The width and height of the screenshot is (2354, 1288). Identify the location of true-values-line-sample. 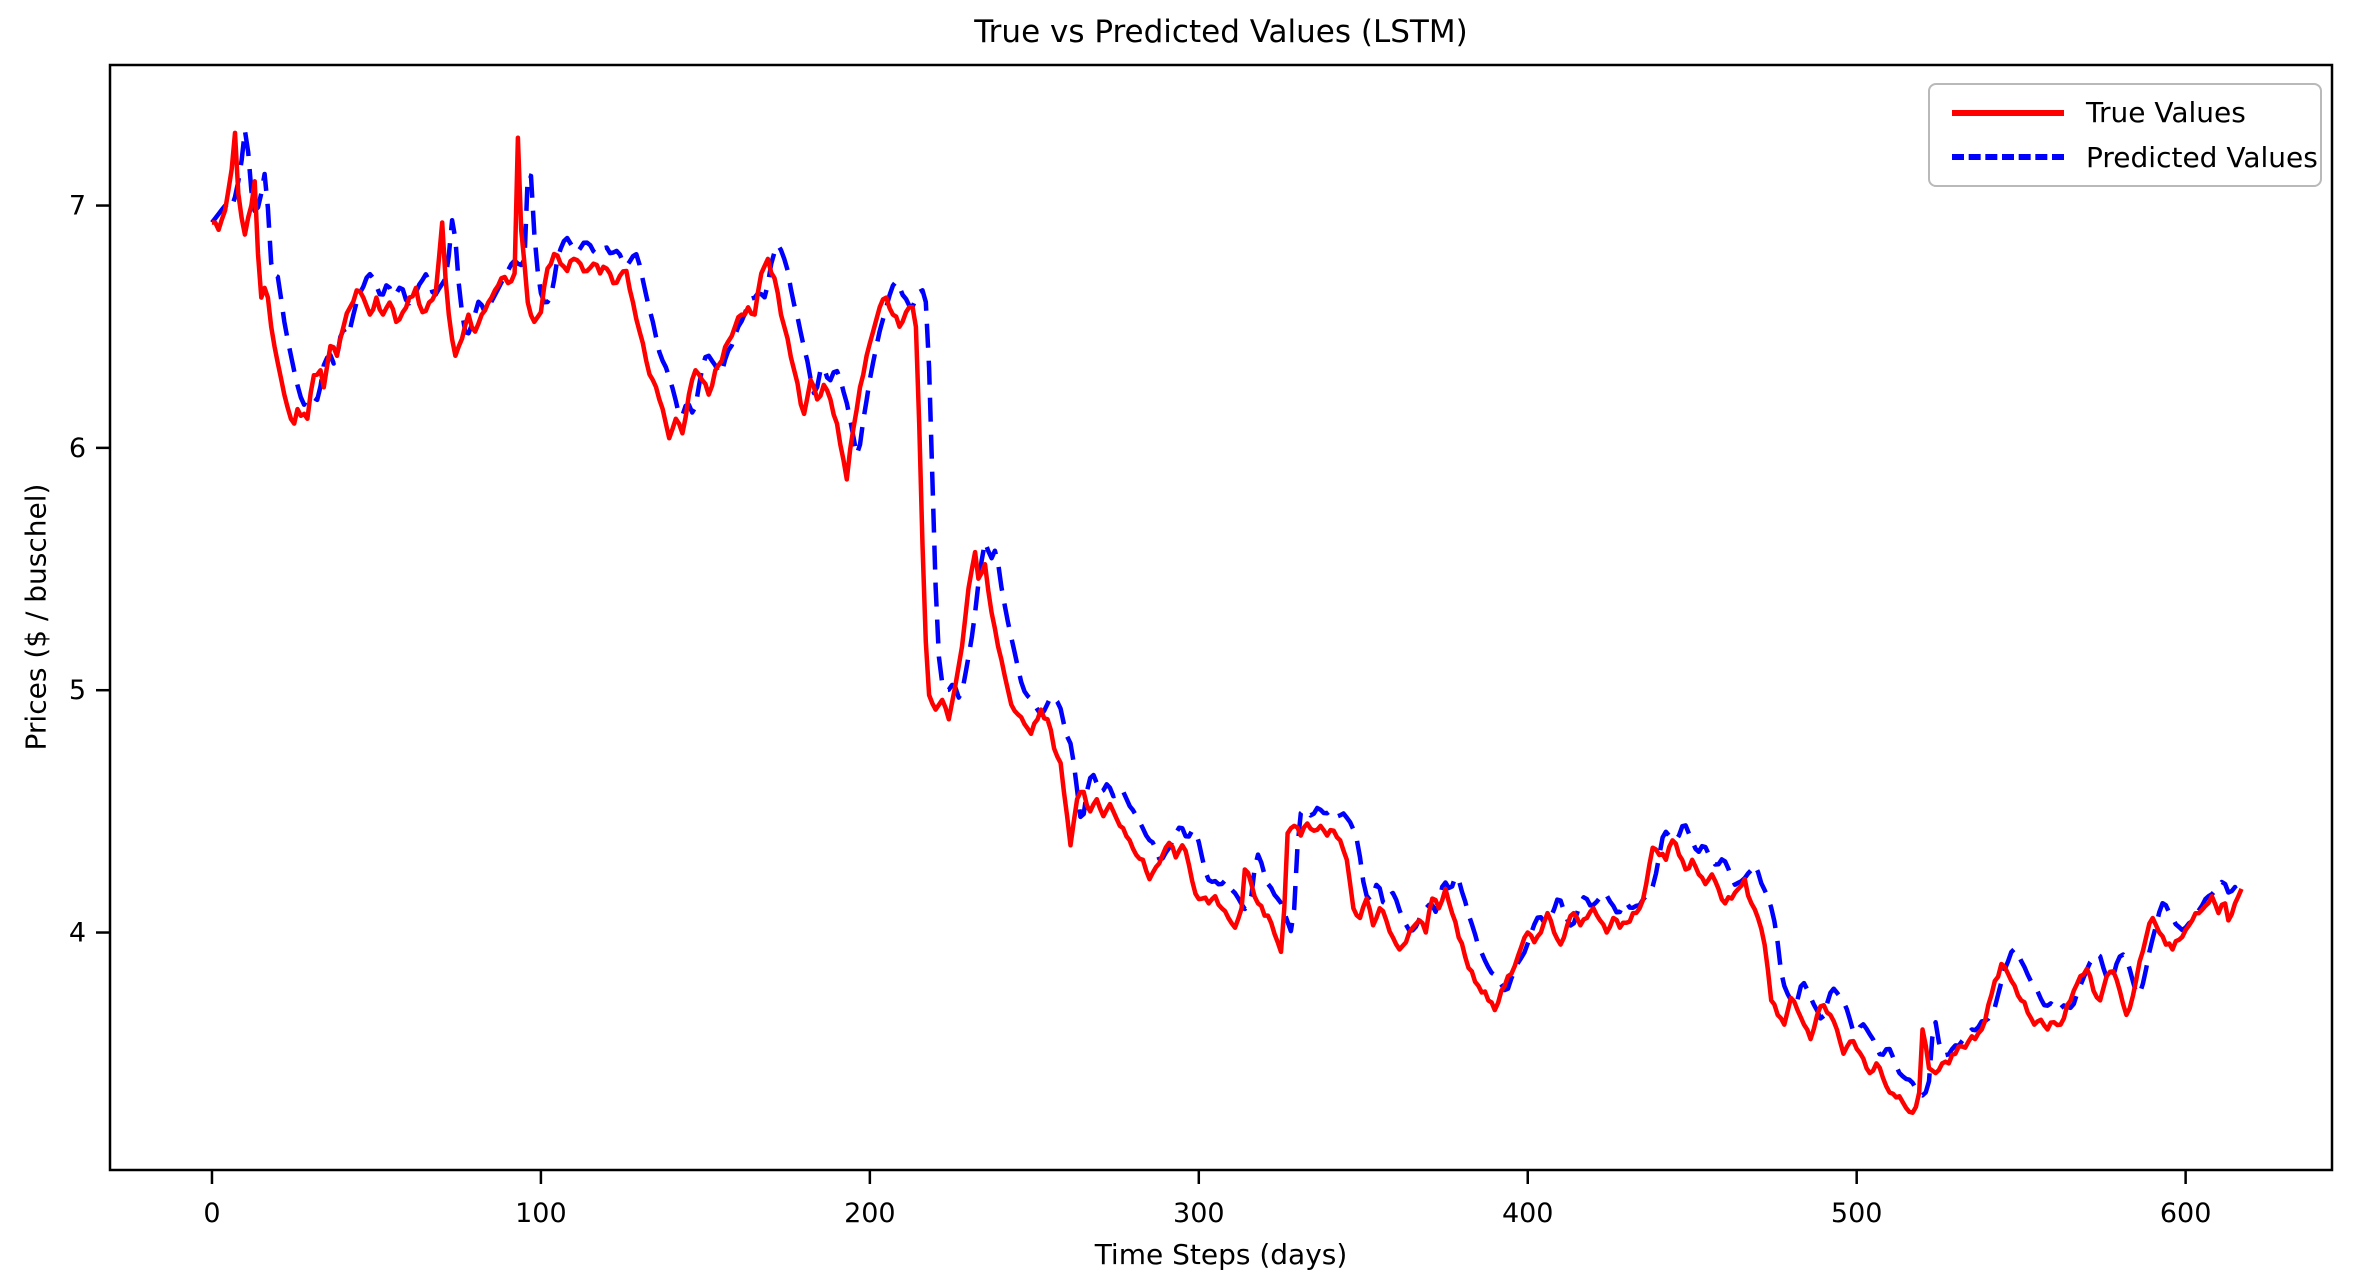
(2008, 112).